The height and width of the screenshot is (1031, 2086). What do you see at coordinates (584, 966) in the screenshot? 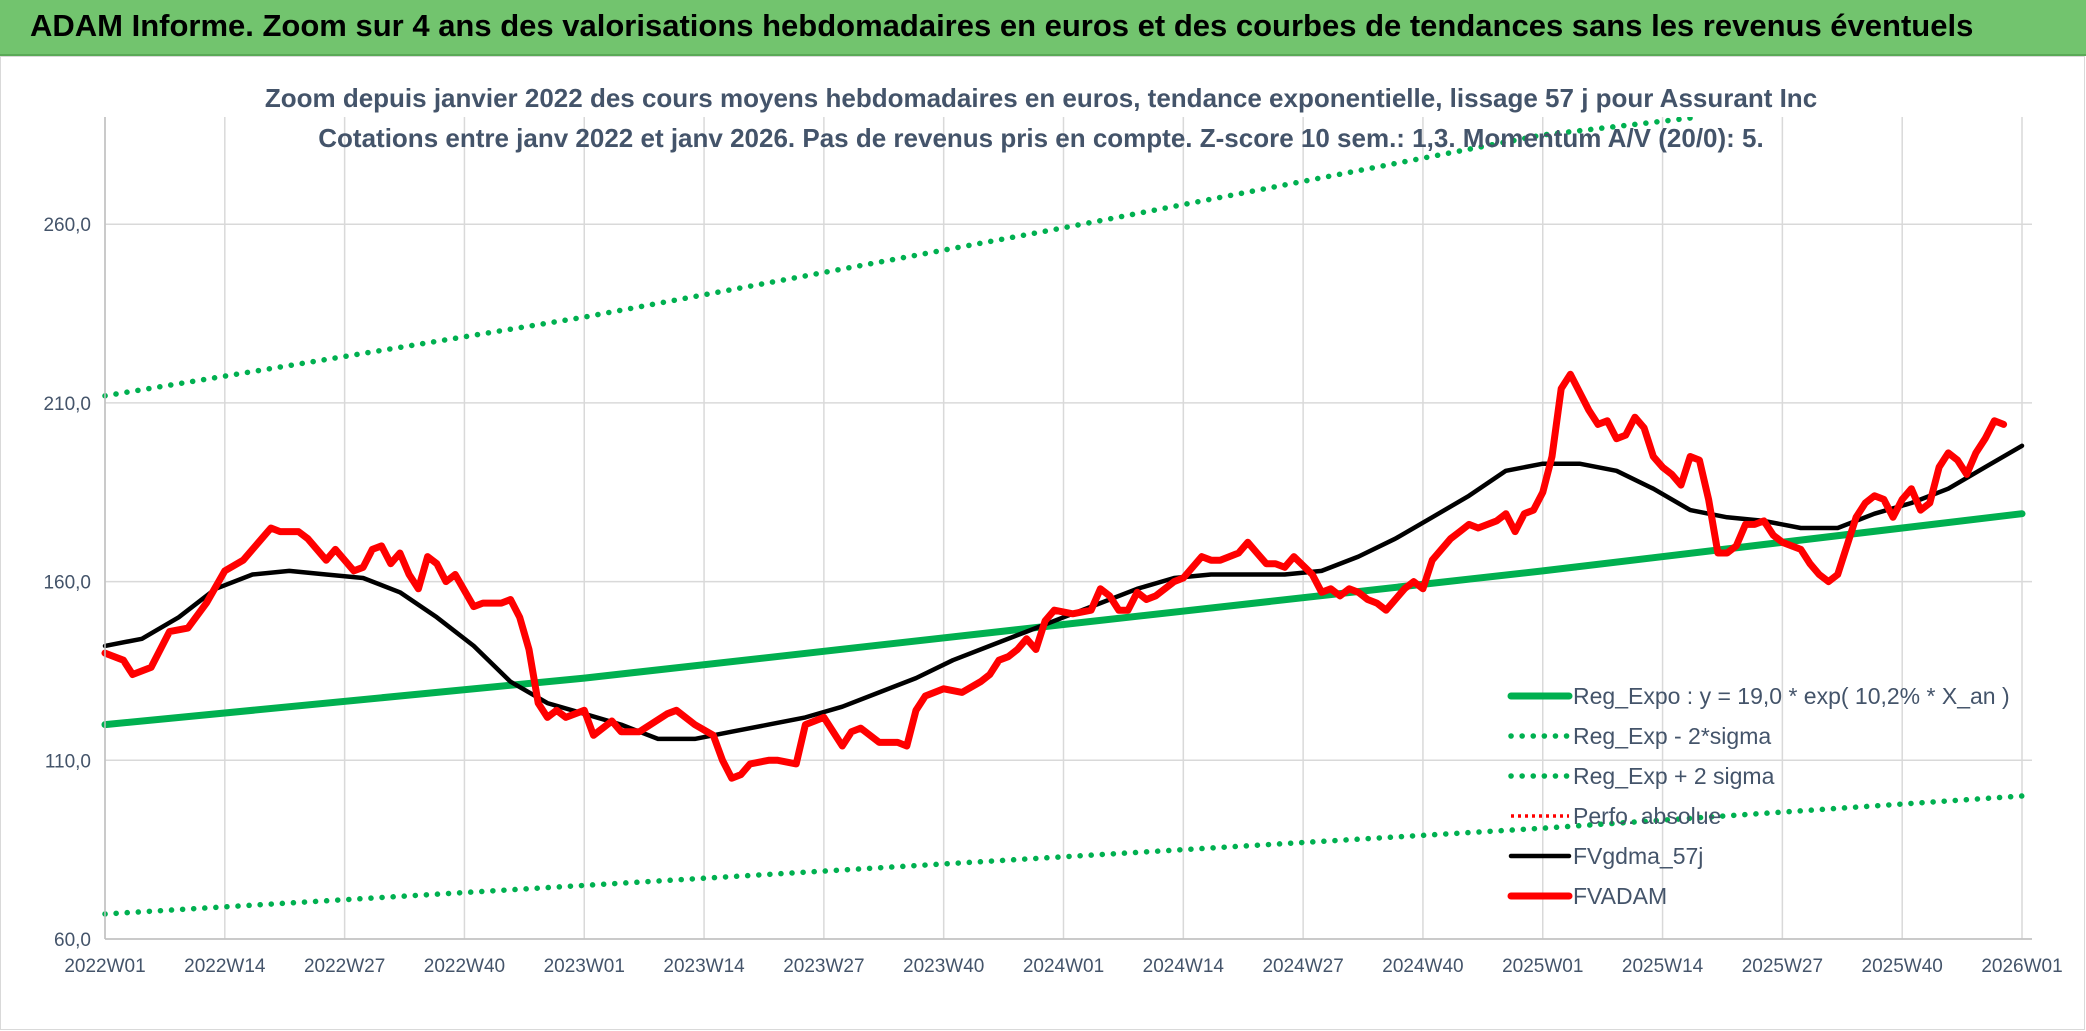
I see `x-tick-label: 2023W01` at bounding box center [584, 966].